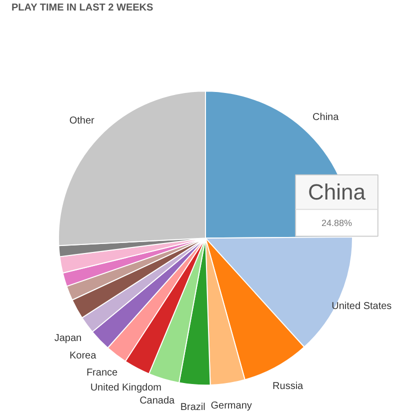  Describe the element at coordinates (82, 121) in the screenshot. I see `slice-label: Other` at that location.